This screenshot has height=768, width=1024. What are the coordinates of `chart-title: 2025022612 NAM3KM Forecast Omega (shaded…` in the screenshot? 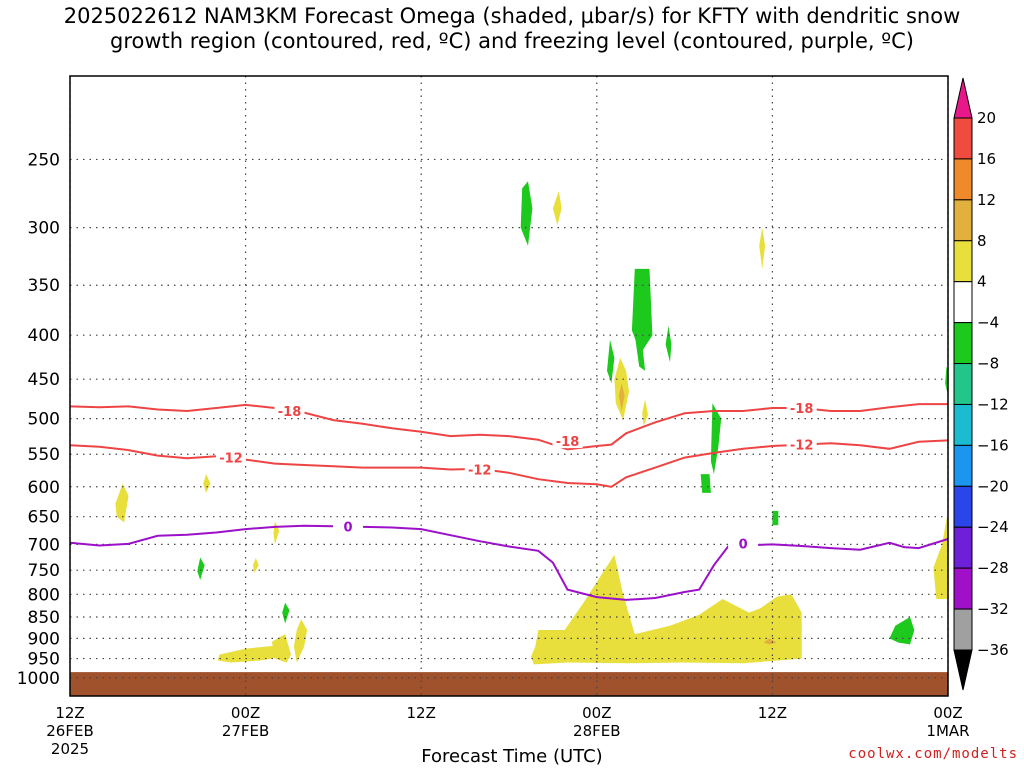 It's located at (512, 28).